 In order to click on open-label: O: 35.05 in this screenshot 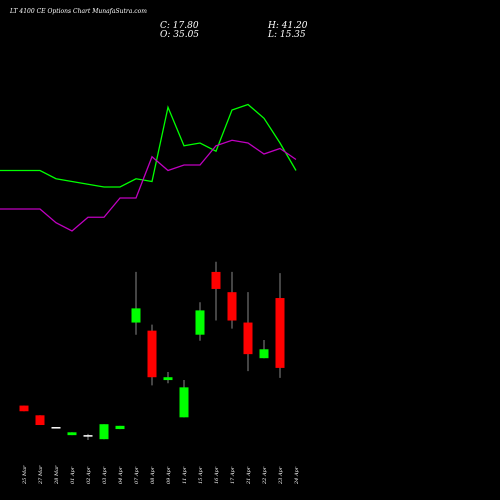, I will do `click(180, 35)`.